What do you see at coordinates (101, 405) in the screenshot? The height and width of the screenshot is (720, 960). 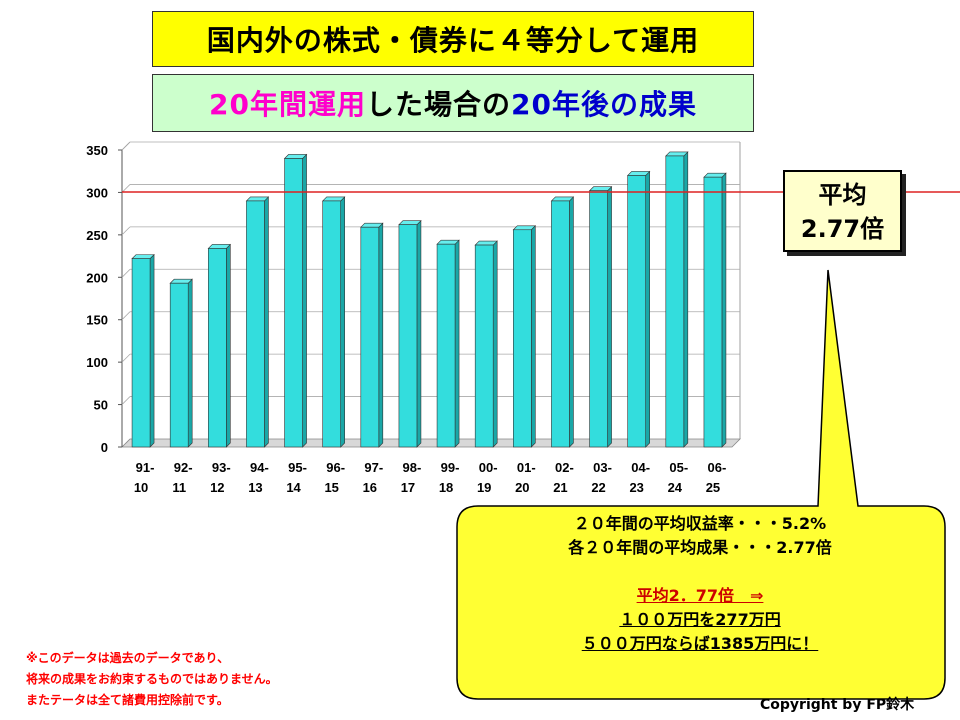 I see `y-tick-label: 50` at bounding box center [101, 405].